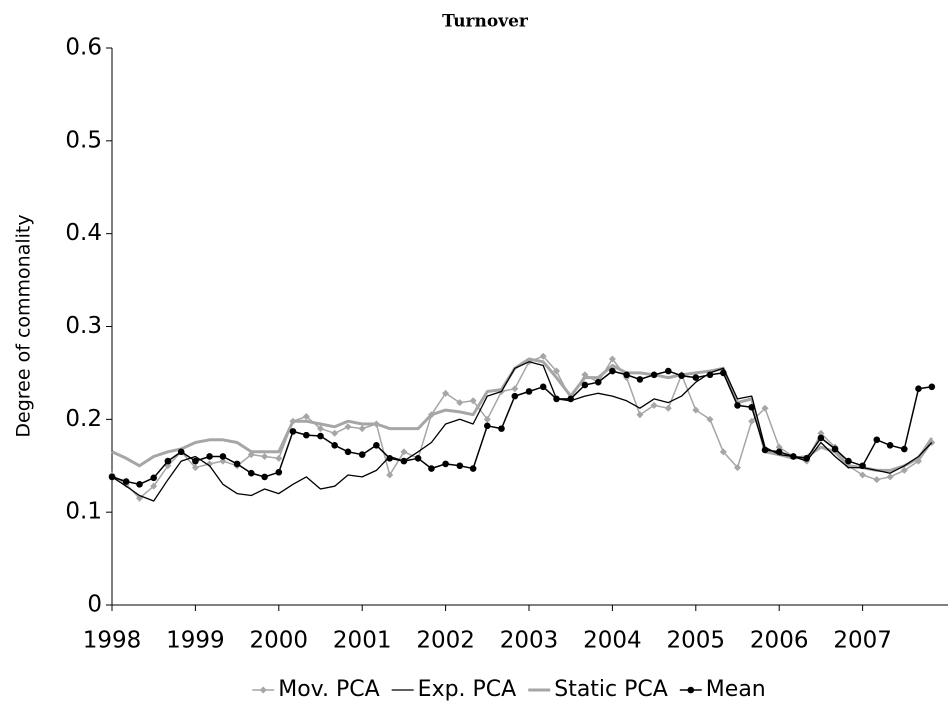 This screenshot has height=713, width=948. I want to click on chart-title: Turnover, so click(485, 22).